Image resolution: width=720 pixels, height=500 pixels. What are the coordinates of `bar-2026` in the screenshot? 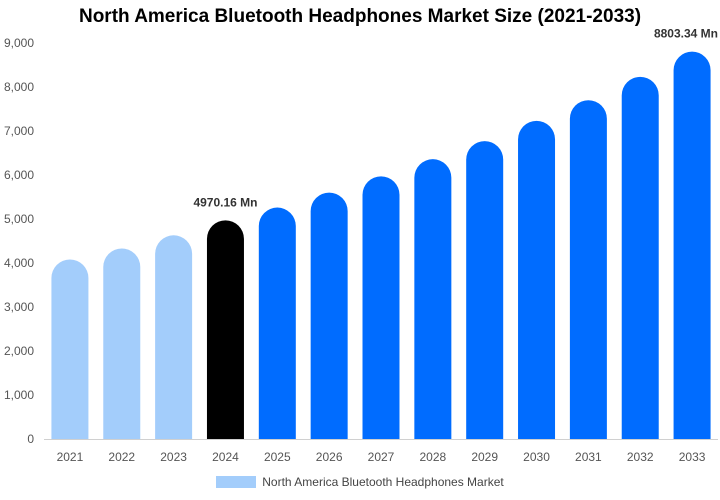 It's located at (329, 315).